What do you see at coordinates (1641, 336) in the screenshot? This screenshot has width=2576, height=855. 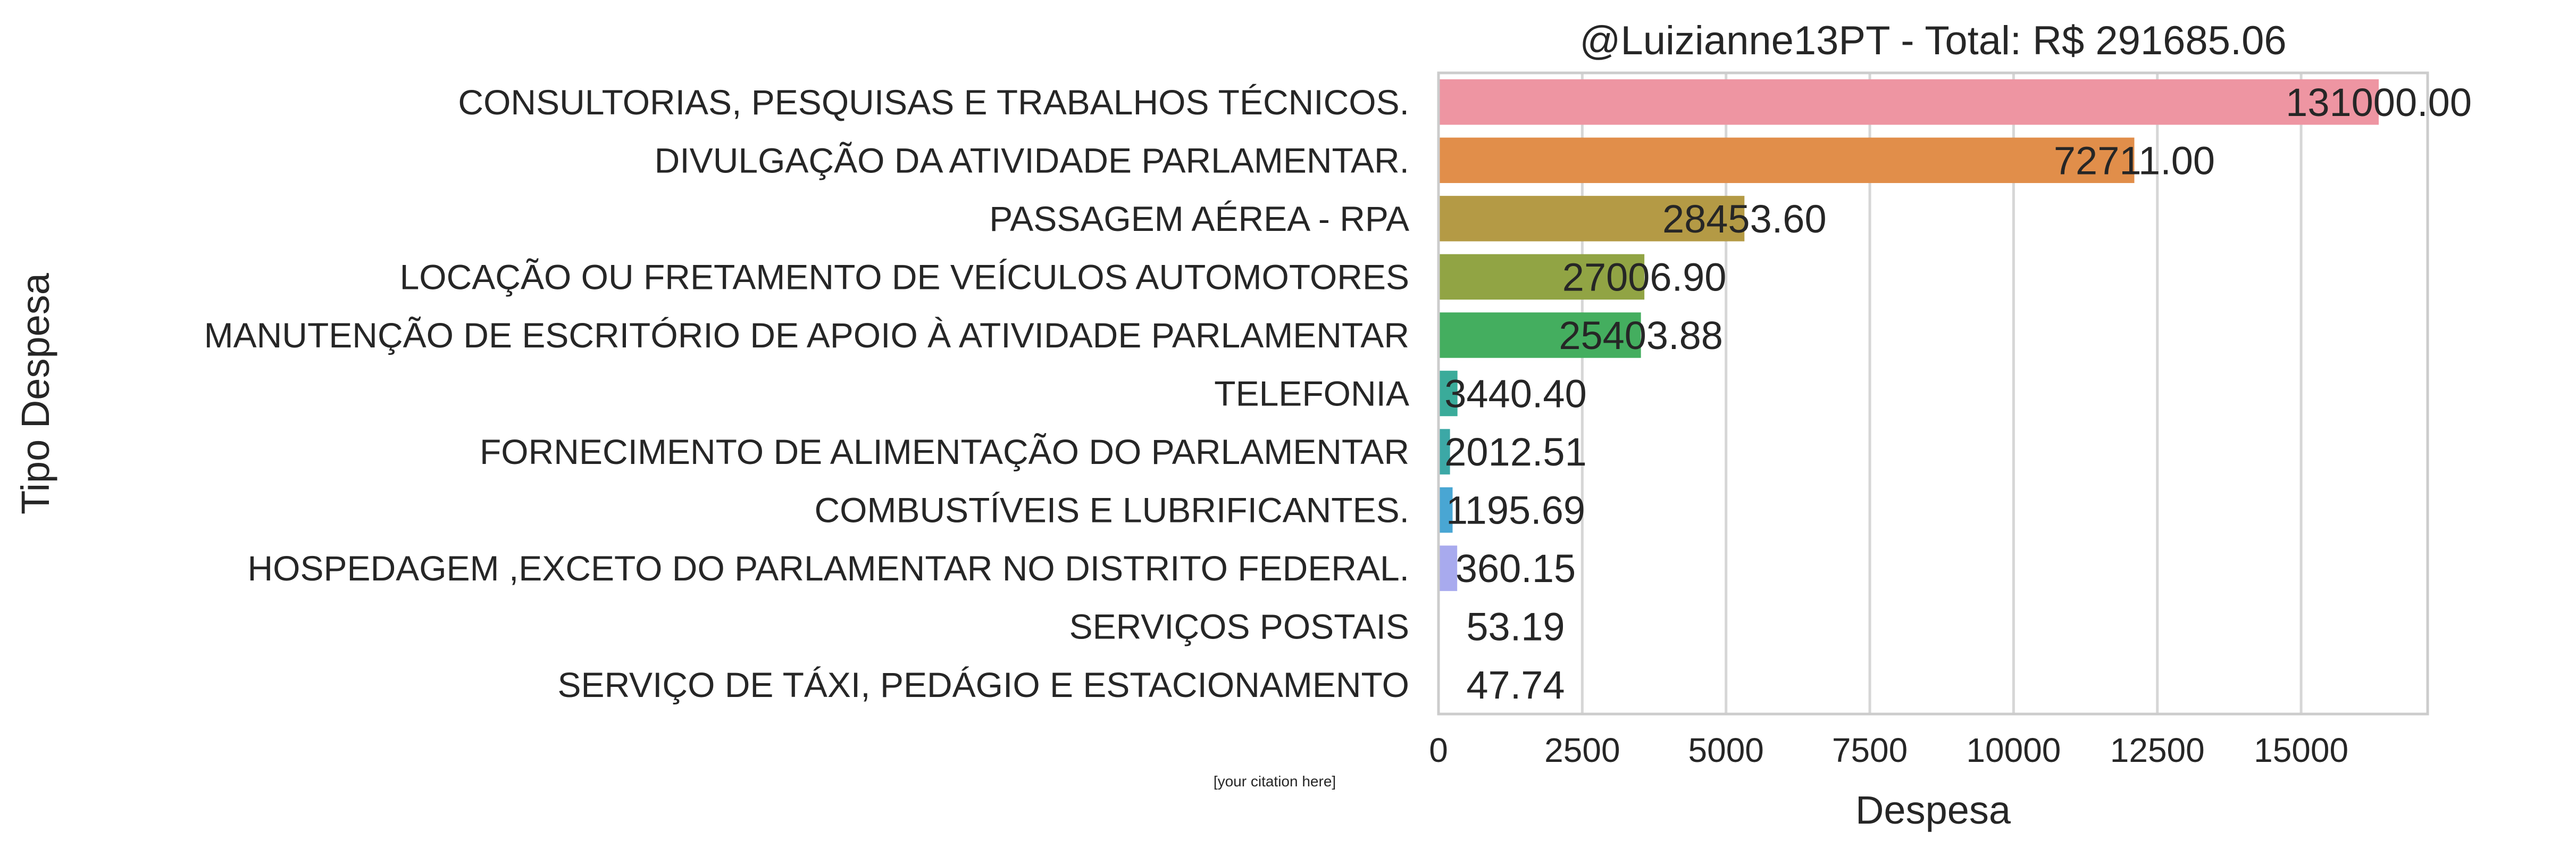 I see `data-label: 25403.88` at bounding box center [1641, 336].